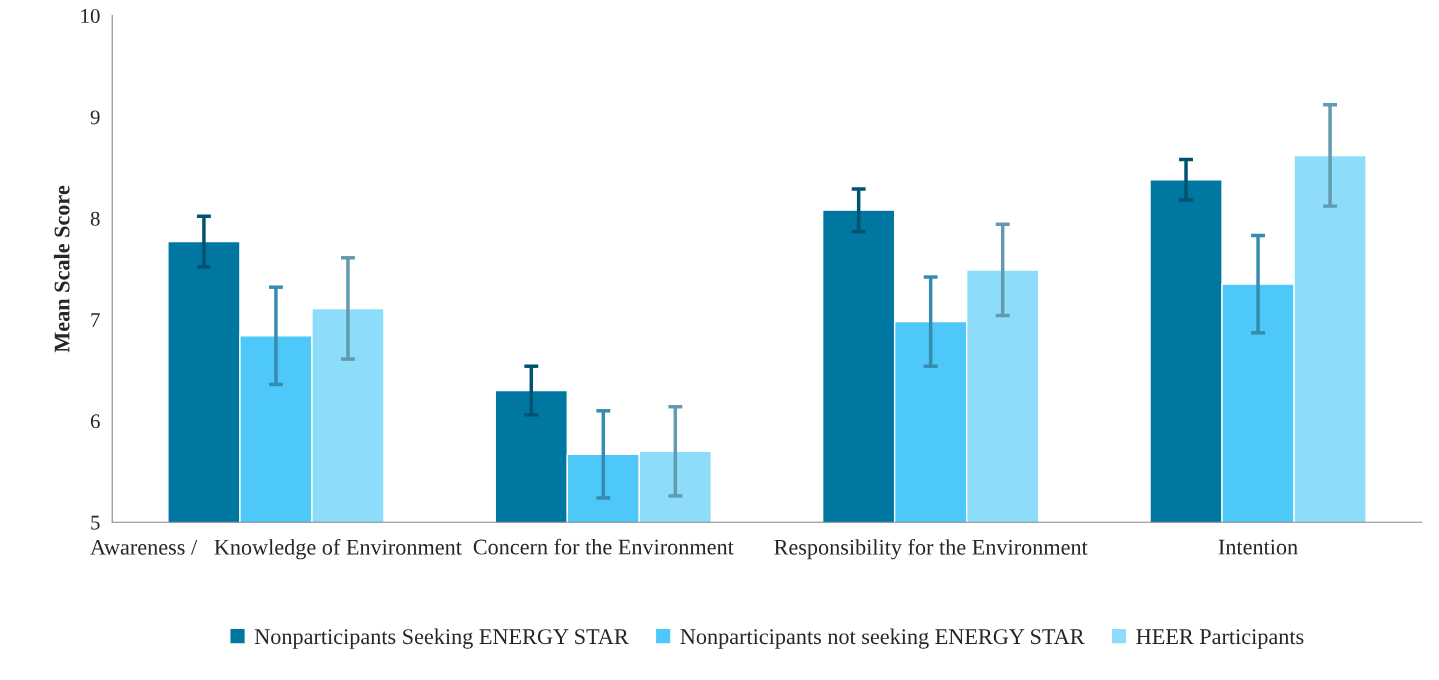  What do you see at coordinates (95, 421) in the screenshot?
I see `y-tick-label: 6` at bounding box center [95, 421].